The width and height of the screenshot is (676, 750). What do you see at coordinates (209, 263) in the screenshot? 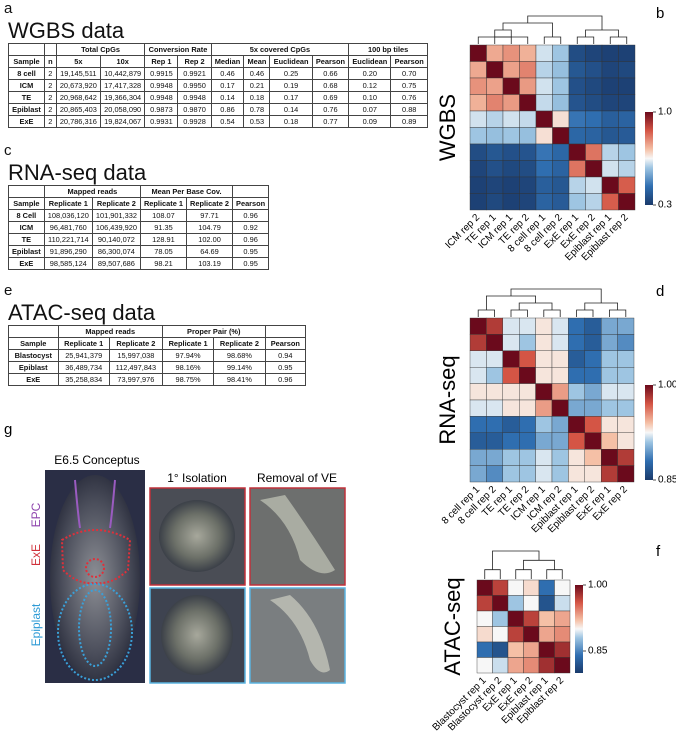
I see `table-cell: 103.19` at bounding box center [209, 263].